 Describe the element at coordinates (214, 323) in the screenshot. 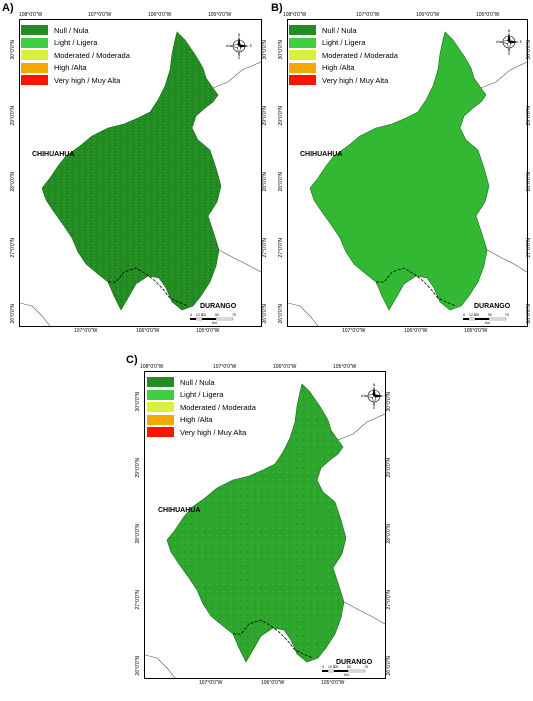

I see `scale-unit: Km` at that location.